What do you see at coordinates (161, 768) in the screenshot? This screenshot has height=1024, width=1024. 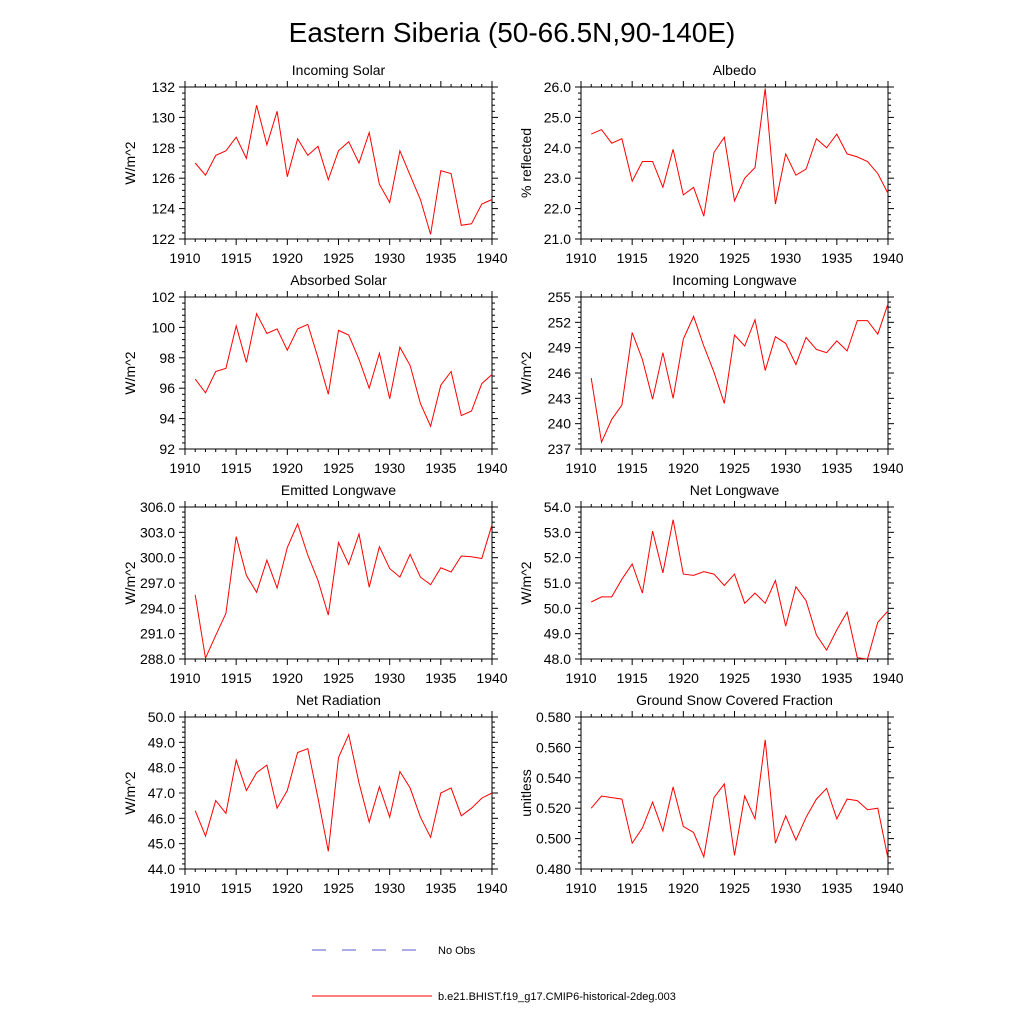 I see `y-tick-label: 48.0` at bounding box center [161, 768].